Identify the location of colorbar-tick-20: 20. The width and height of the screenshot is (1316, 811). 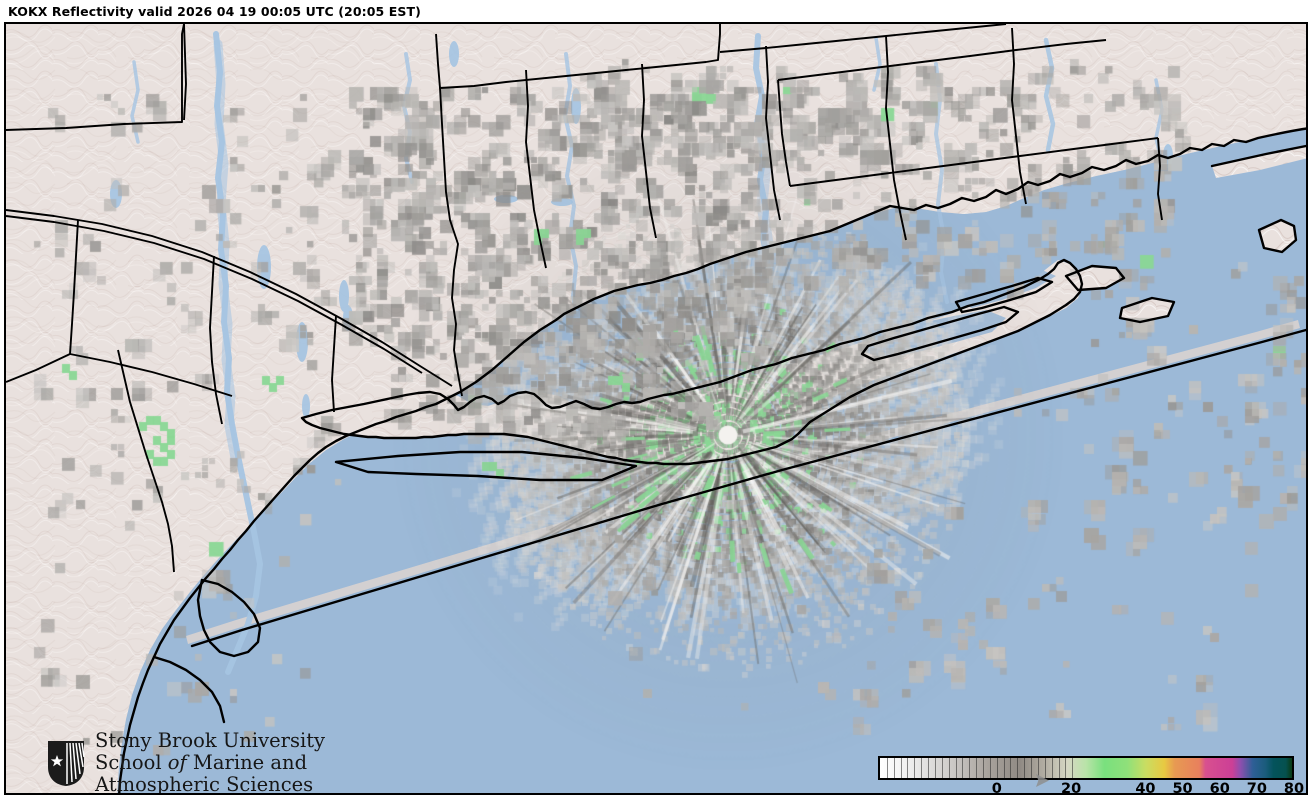
(1071, 787).